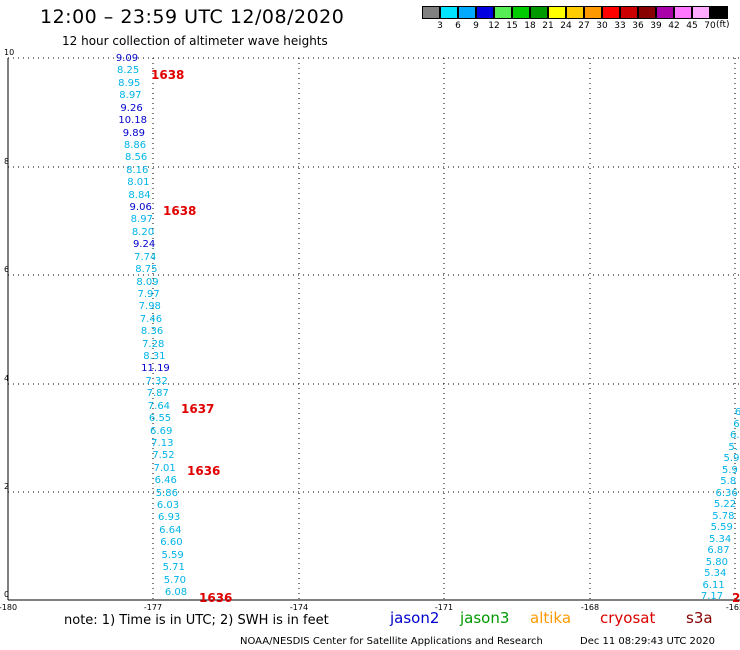  I want to click on scale-label: 24, so click(566, 26).